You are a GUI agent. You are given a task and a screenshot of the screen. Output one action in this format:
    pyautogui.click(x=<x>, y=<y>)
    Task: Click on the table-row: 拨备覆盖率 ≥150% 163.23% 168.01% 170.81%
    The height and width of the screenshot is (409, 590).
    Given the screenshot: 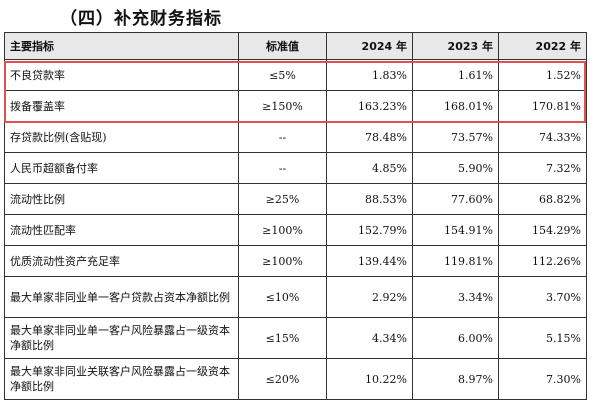 What is the action you would take?
    pyautogui.click(x=295, y=106)
    